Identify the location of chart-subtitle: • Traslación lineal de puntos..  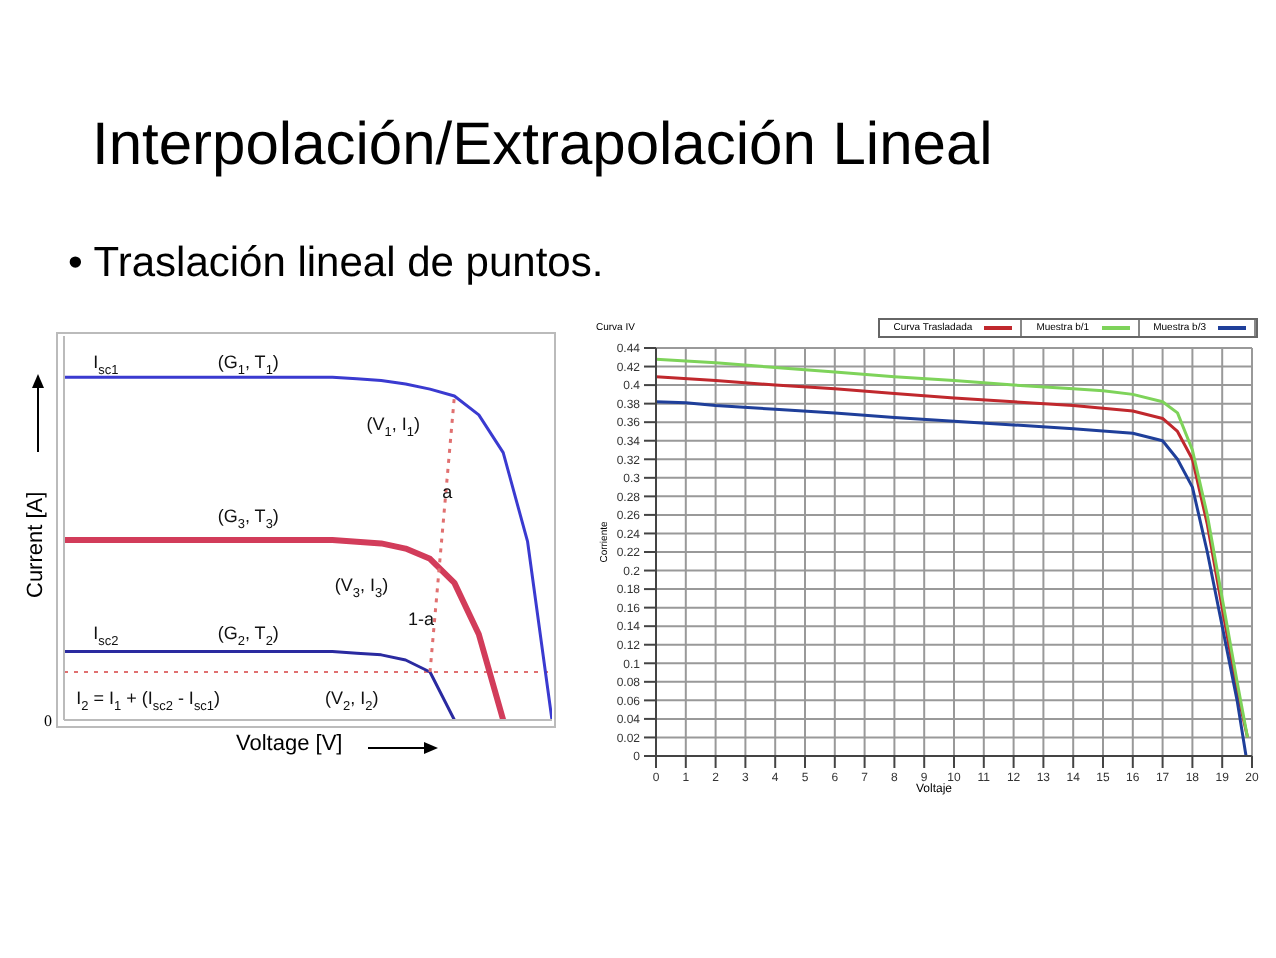
(336, 264).